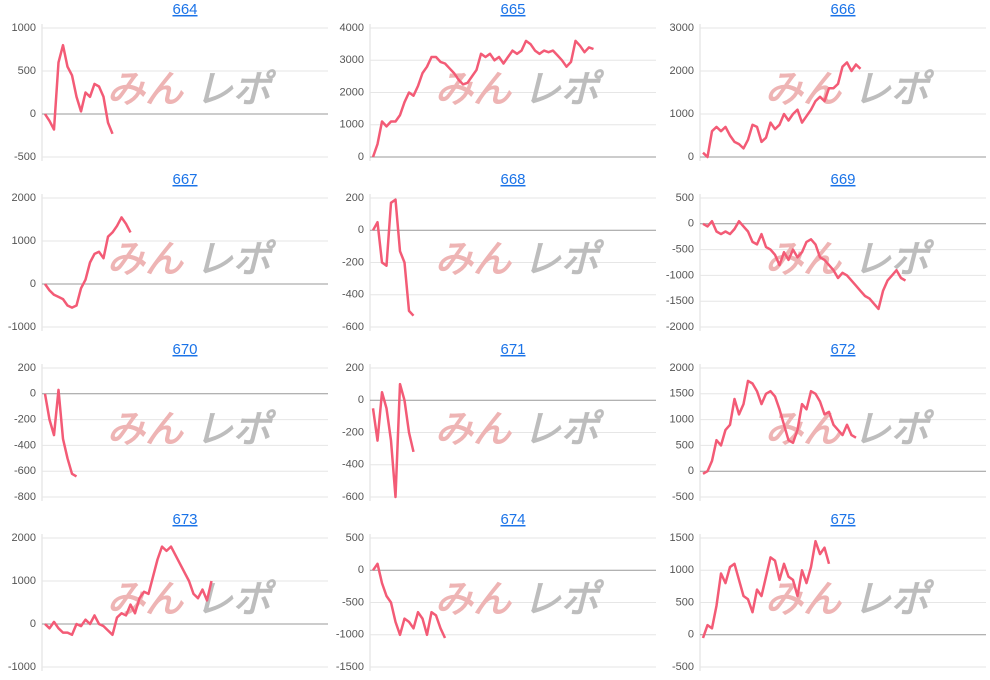 The width and height of the screenshot is (990, 680). I want to click on y-tick-label: -2000, so click(680, 327).